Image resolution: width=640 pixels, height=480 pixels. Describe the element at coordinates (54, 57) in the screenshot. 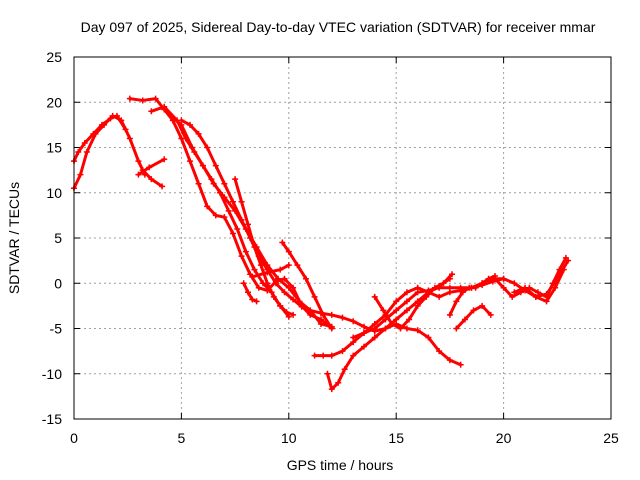

I see `y-tick-label: 25` at that location.